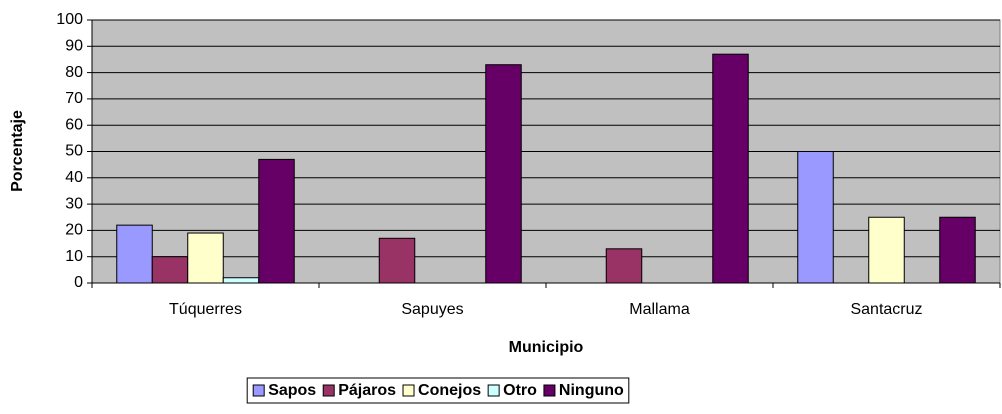 The height and width of the screenshot is (414, 1002). I want to click on x-tick-label: Mallama, so click(659, 309).